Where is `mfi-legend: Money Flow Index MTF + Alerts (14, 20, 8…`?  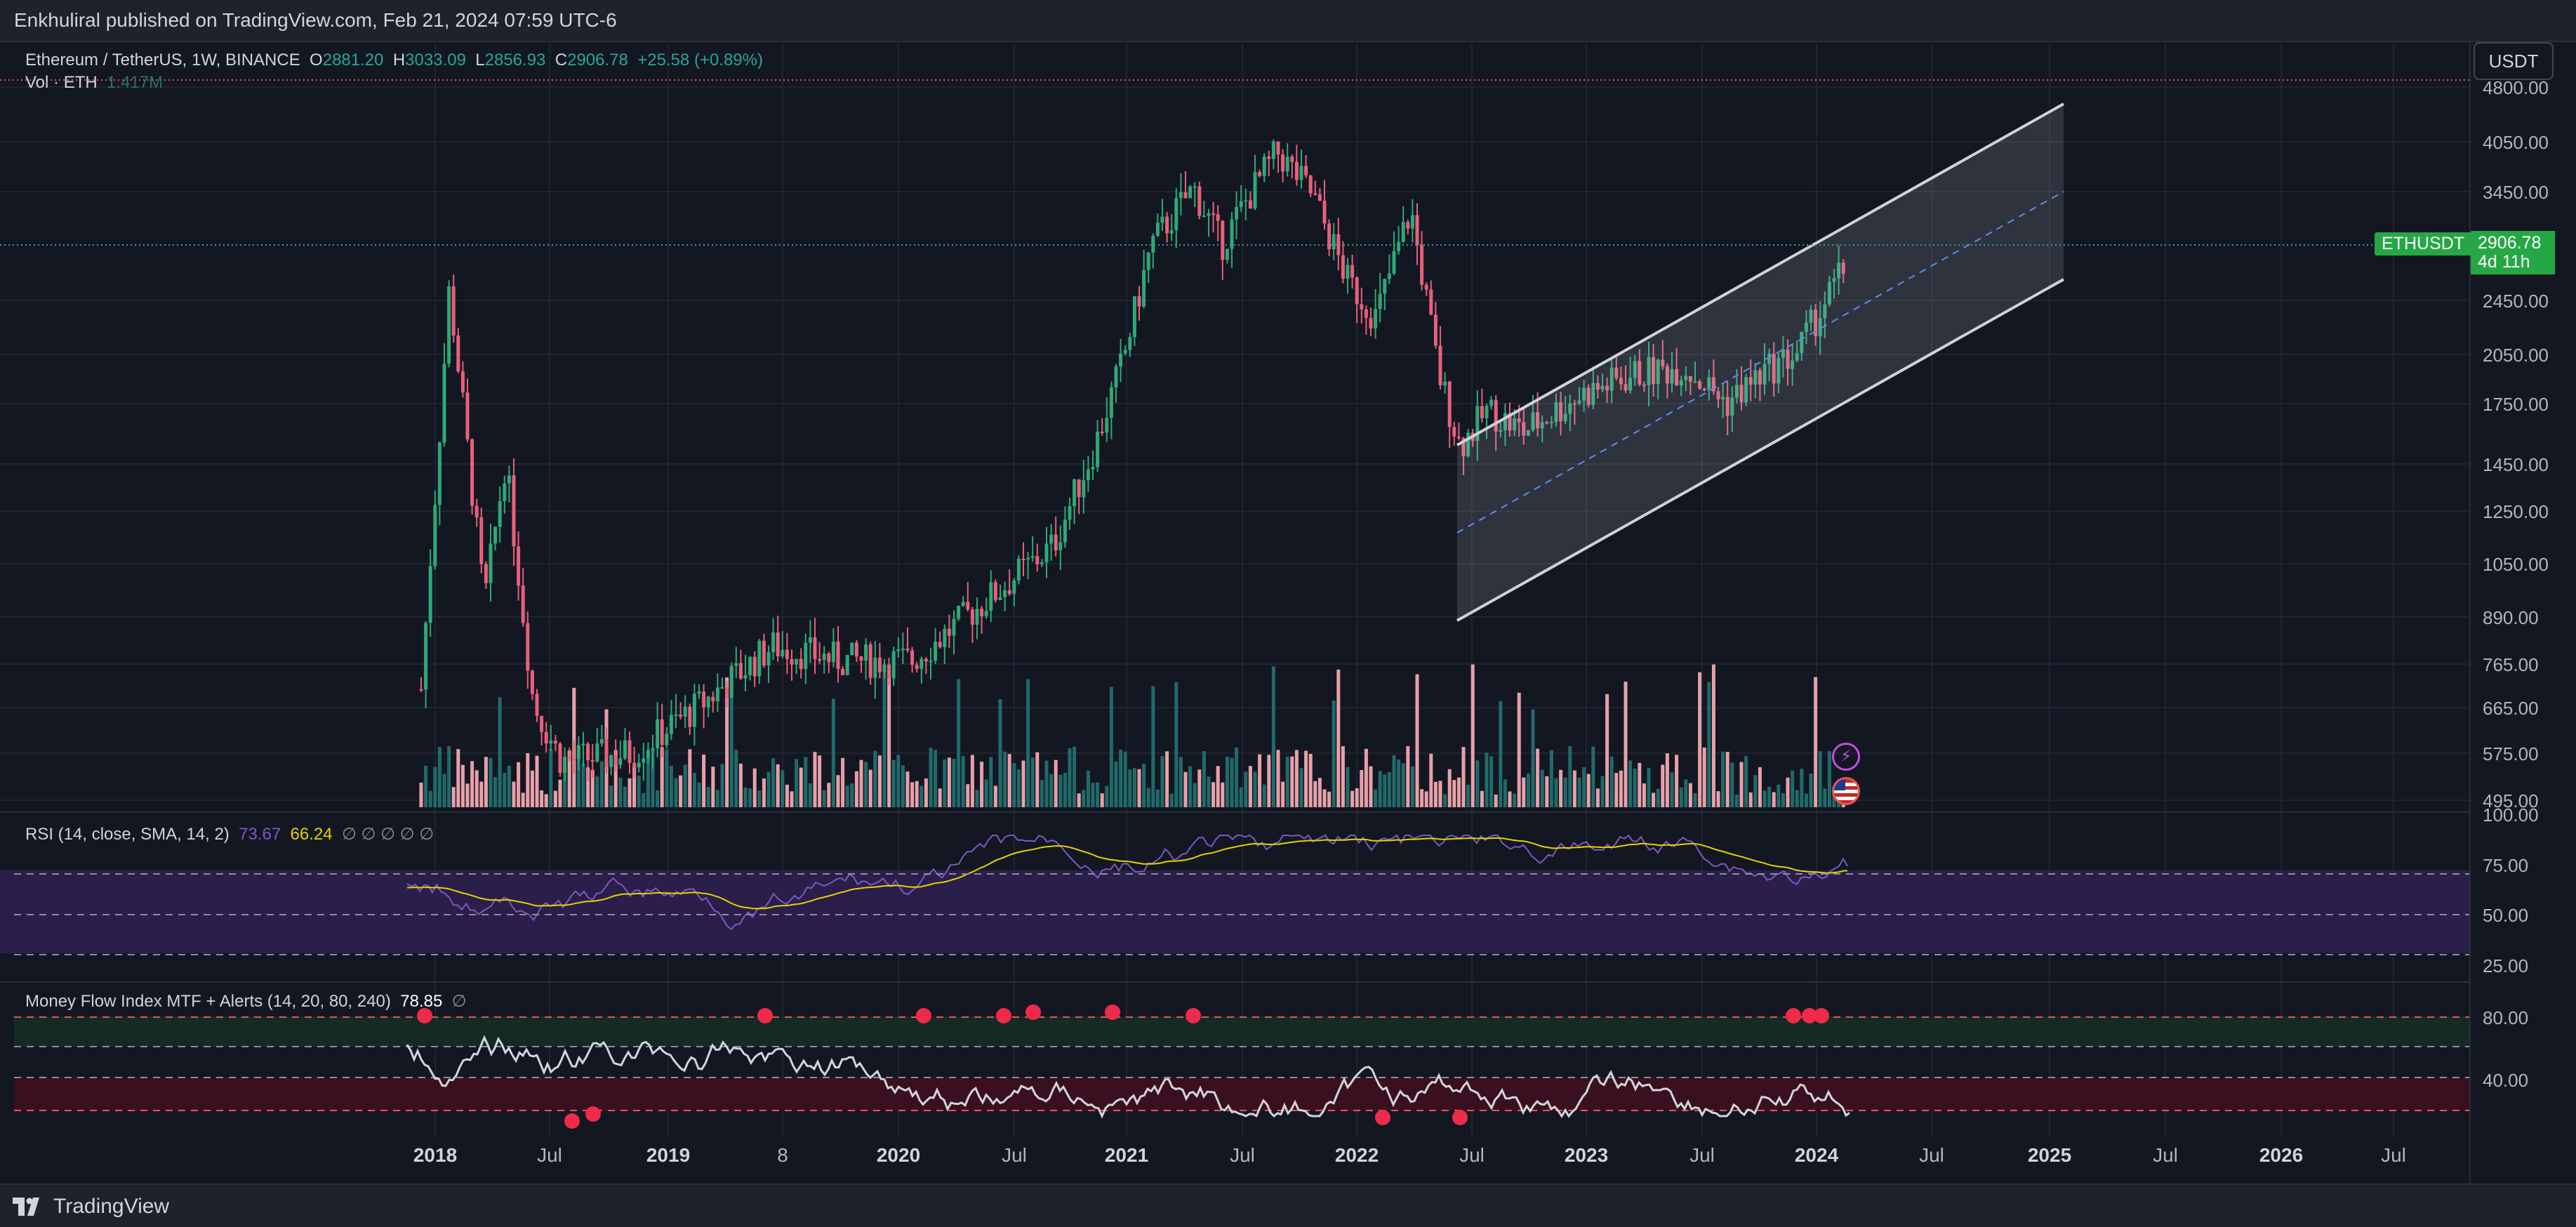
mfi-legend: Money Flow Index MTF + Alerts (14, 20, 8… is located at coordinates (246, 1001).